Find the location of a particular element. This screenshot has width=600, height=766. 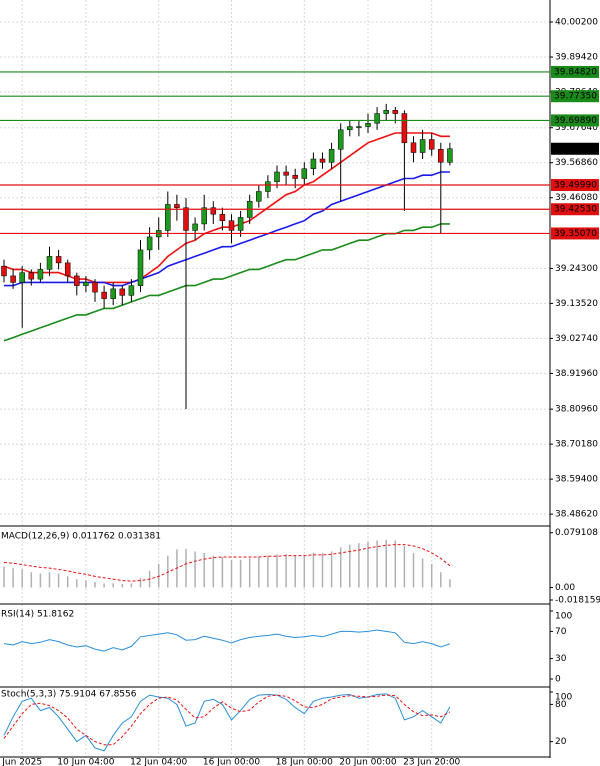

panel-title: Stoch(5,3,3) 75.9104 67.8556 is located at coordinates (69, 695).